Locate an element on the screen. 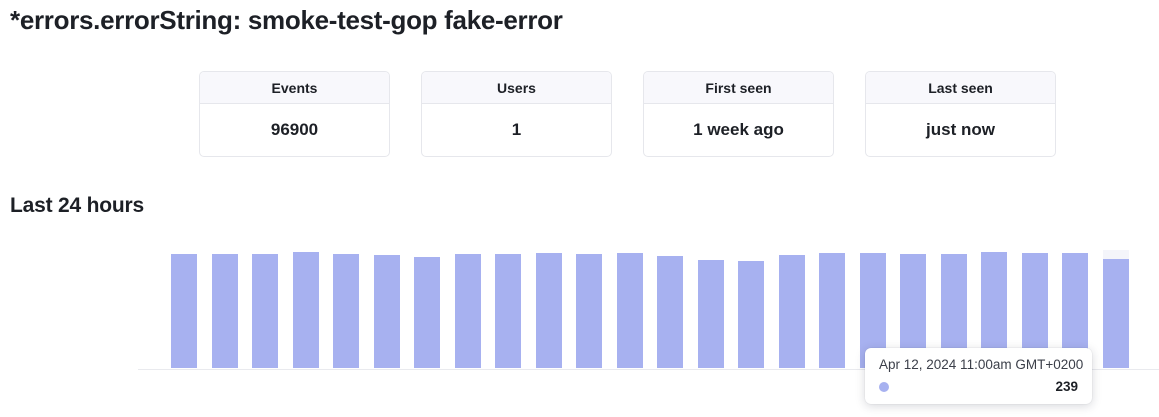 This screenshot has height=417, width=1159. chart-tooltip: Apr 12, 2024 11:00am GMT+0200 239 is located at coordinates (978, 376).